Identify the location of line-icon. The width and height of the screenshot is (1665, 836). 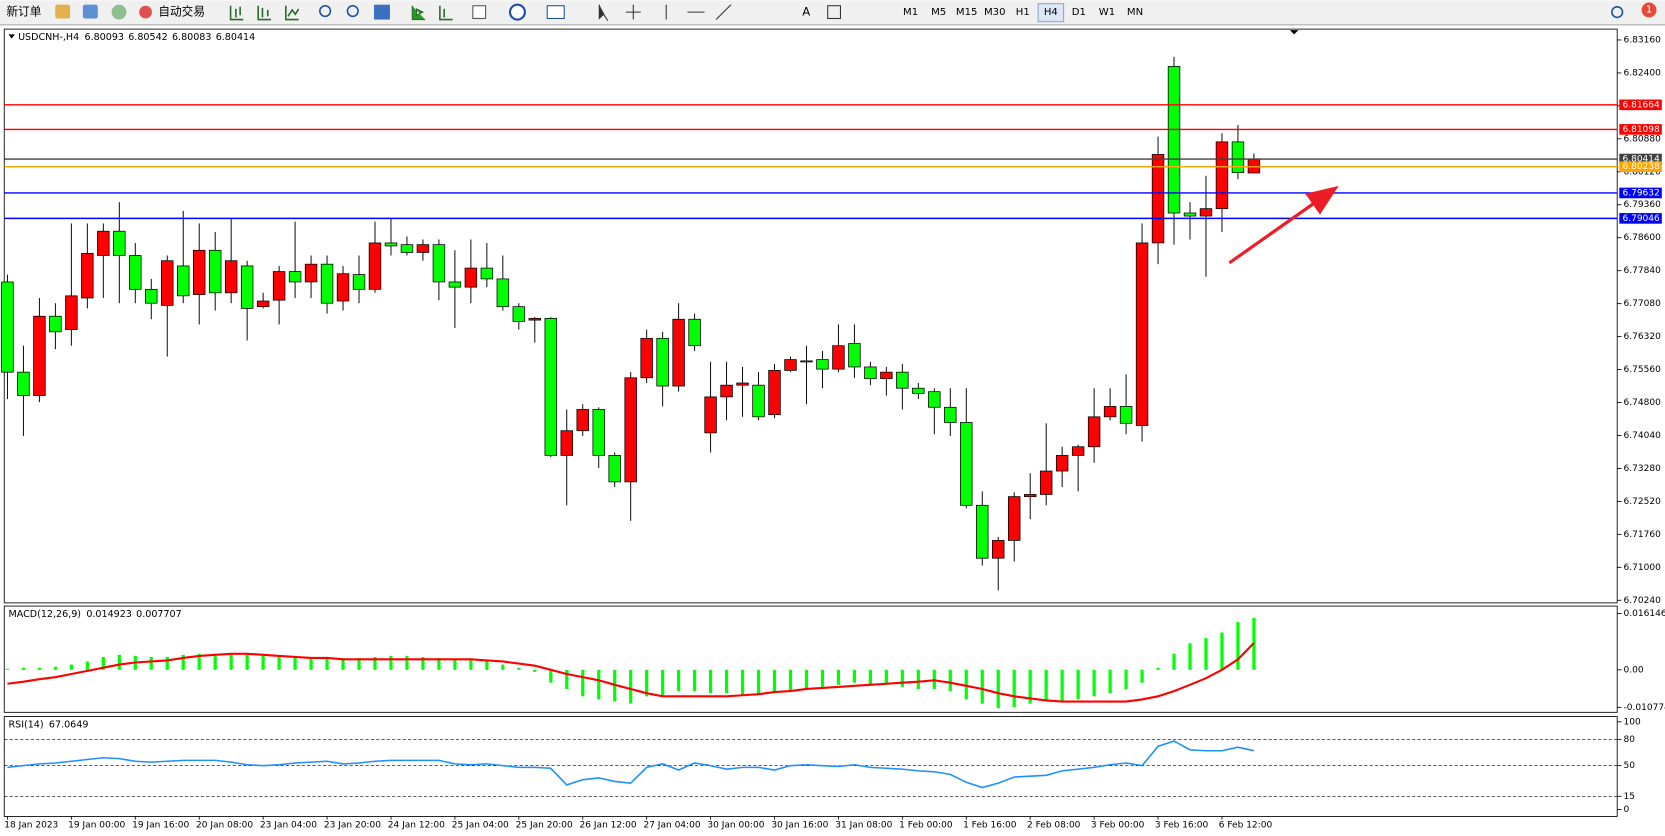
(292, 13).